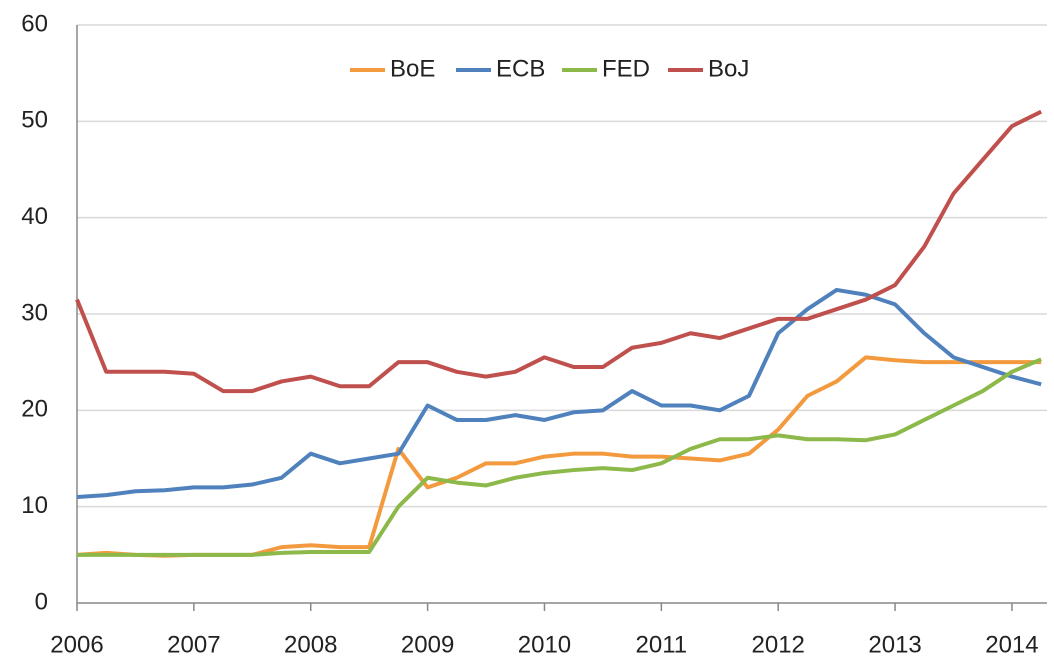 The image size is (1054, 664). Describe the element at coordinates (520, 68) in the screenshot. I see `legend-label: ECB` at that location.